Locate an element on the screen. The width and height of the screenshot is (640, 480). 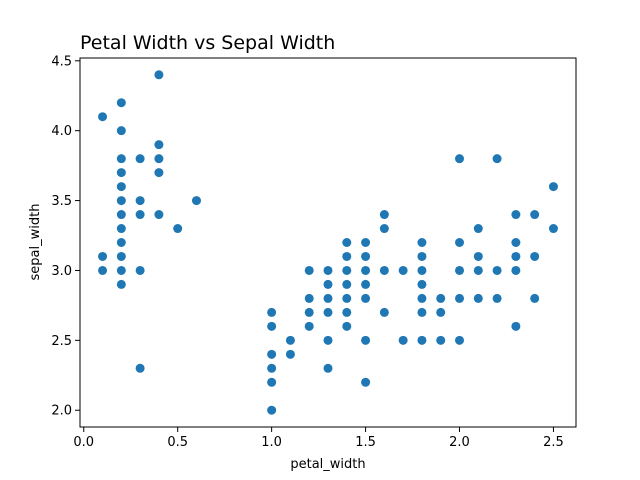
x-tick-label: 0.5 is located at coordinates (177, 442).